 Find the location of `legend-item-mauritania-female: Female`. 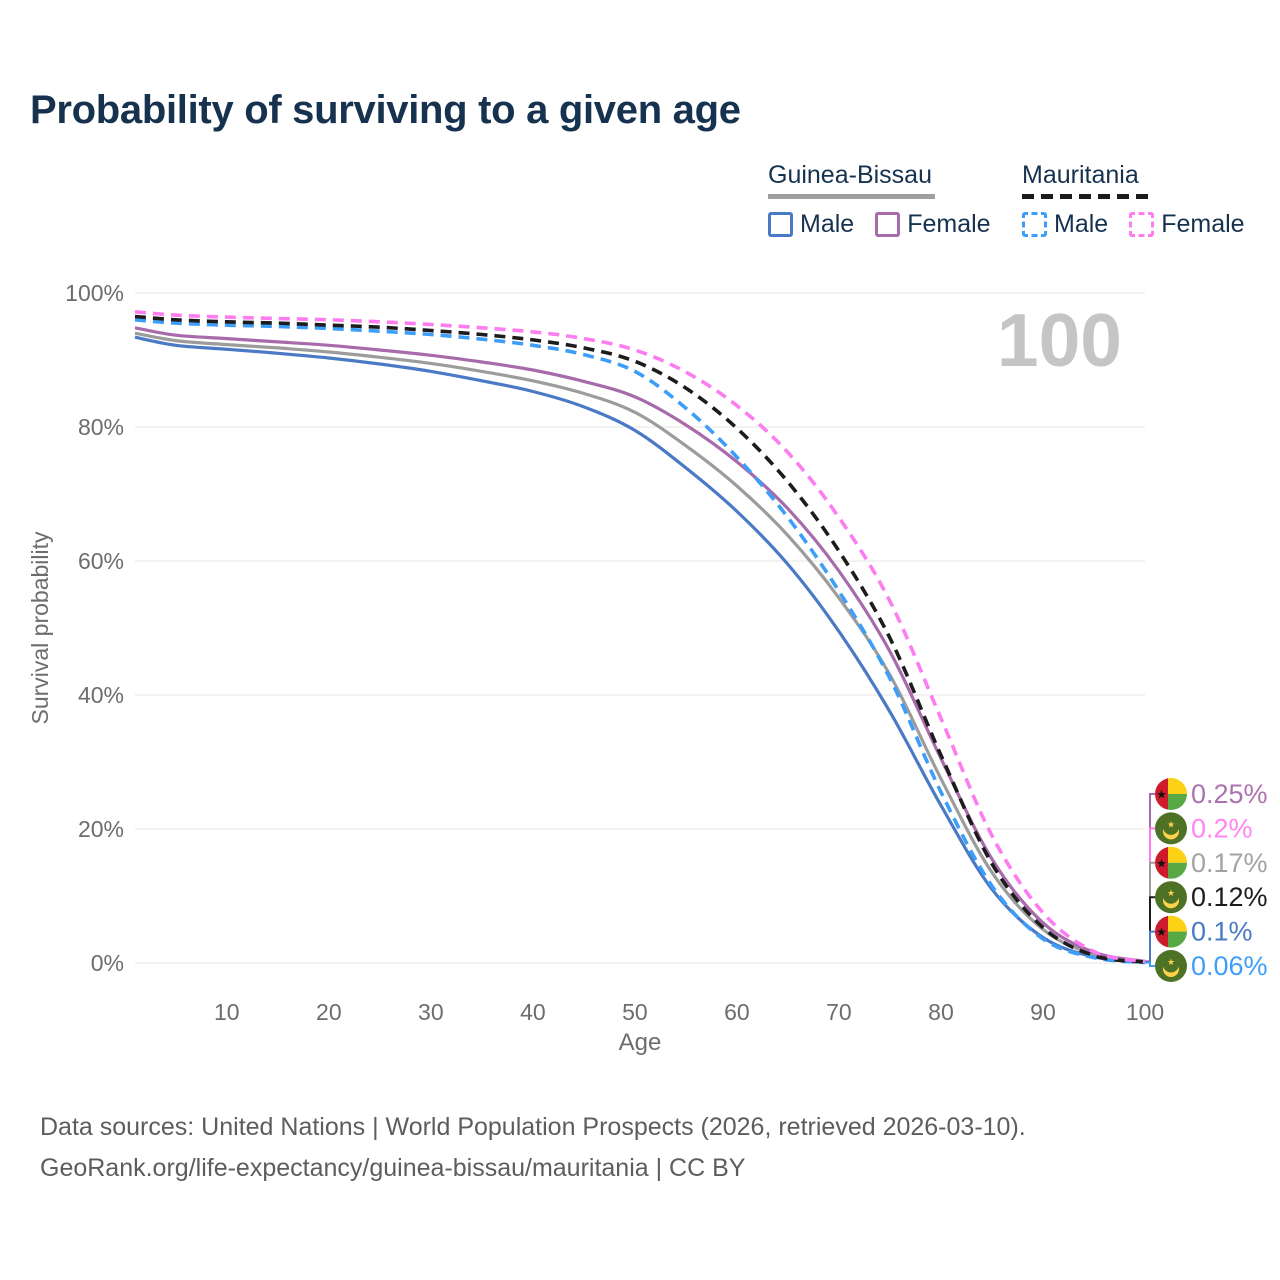

legend-item-mauritania-female: Female is located at coordinates (1187, 224).